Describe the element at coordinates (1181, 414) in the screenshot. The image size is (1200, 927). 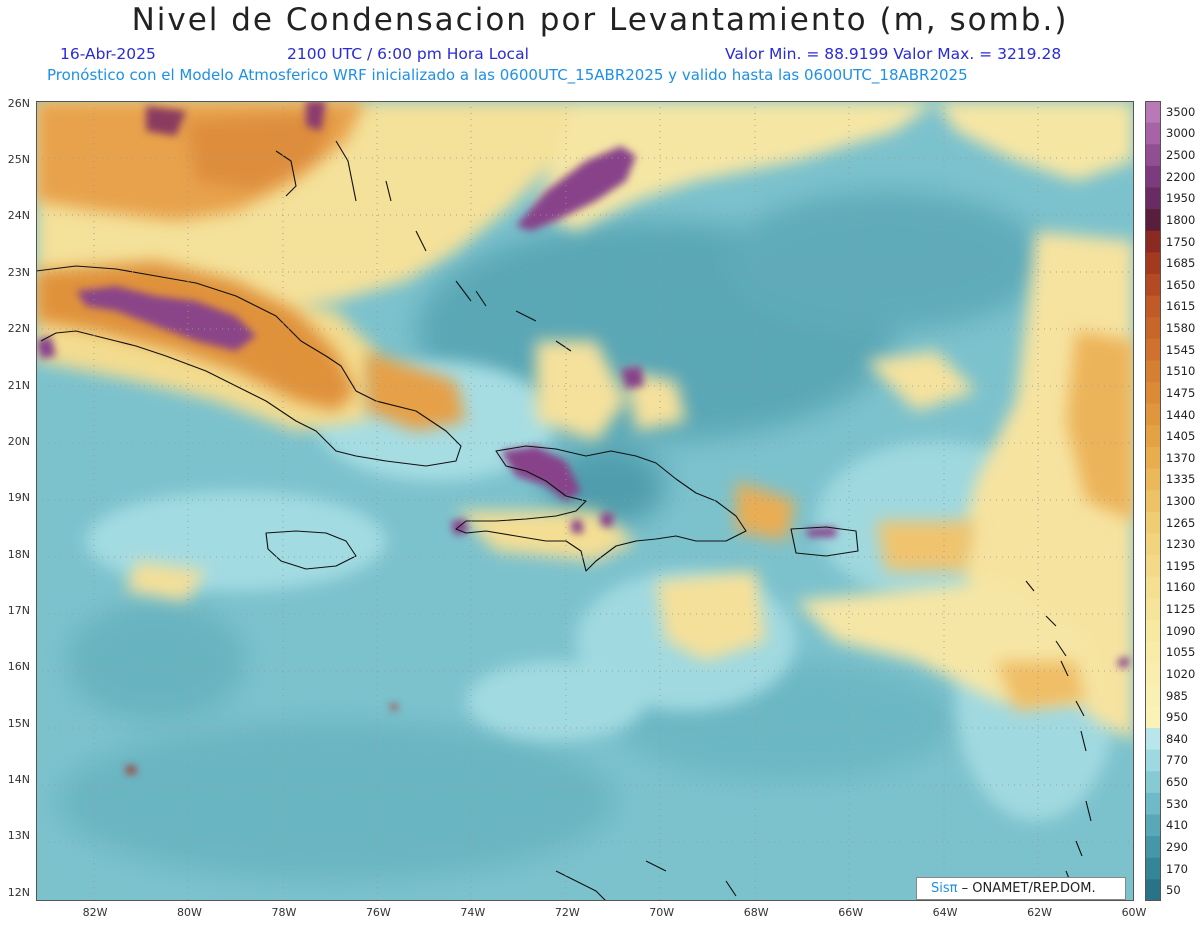
I see `colorbar-label: 1440` at that location.